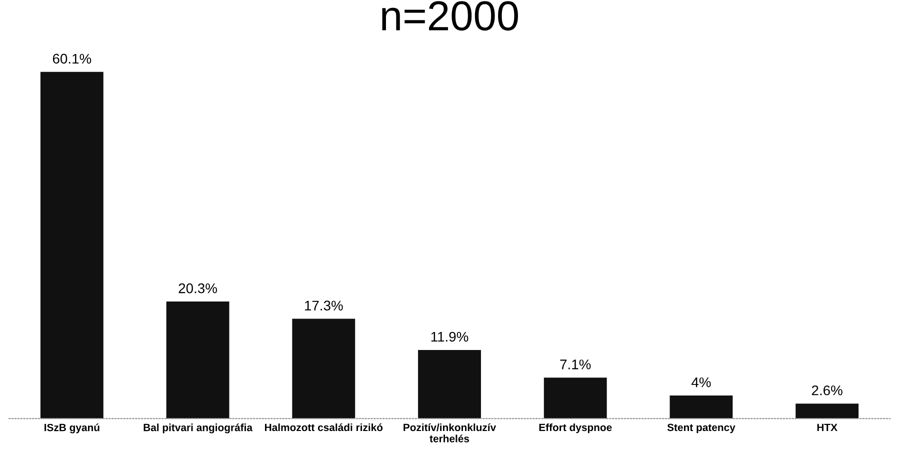  I want to click on data-label: 7.1%, so click(575, 365).